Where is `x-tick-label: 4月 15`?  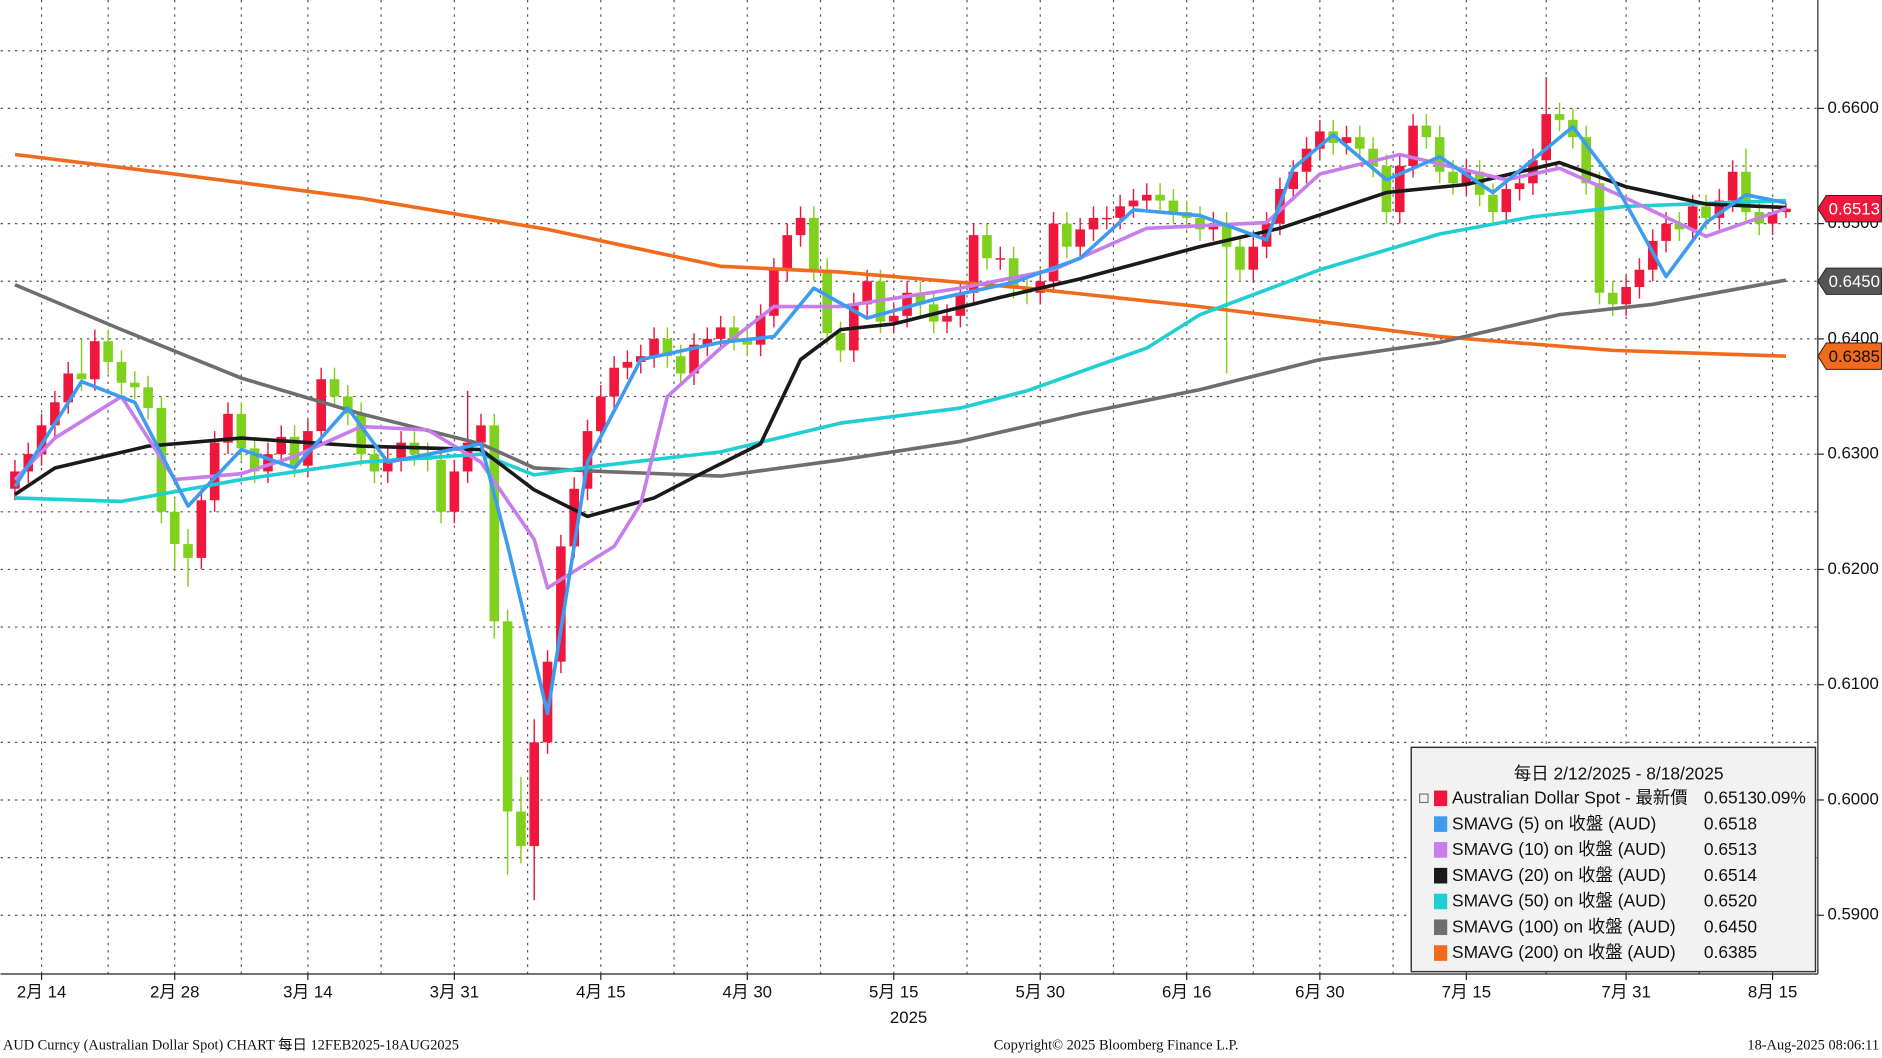 x-tick-label: 4月 15 is located at coordinates (600, 992).